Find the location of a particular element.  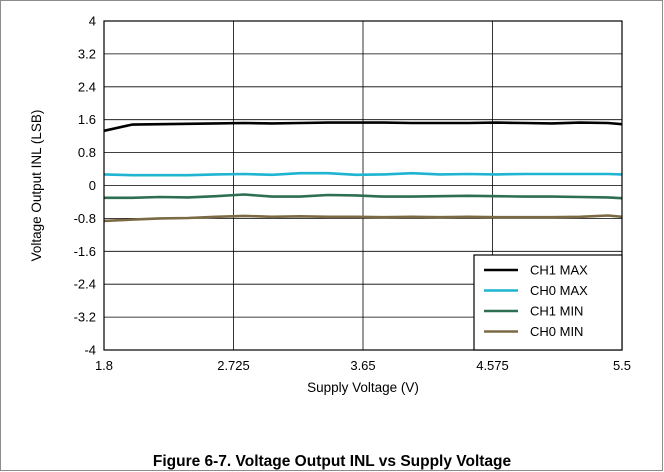

y-tick-label: -1.6 is located at coordinates (85, 251).